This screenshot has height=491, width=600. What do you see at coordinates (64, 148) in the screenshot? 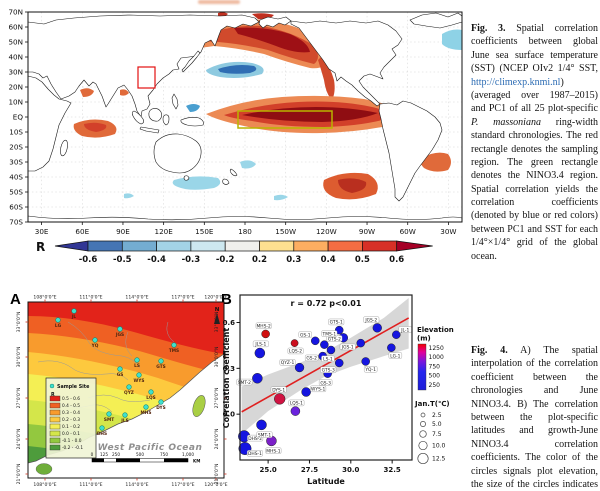
I see `madagascar` at bounding box center [64, 148].